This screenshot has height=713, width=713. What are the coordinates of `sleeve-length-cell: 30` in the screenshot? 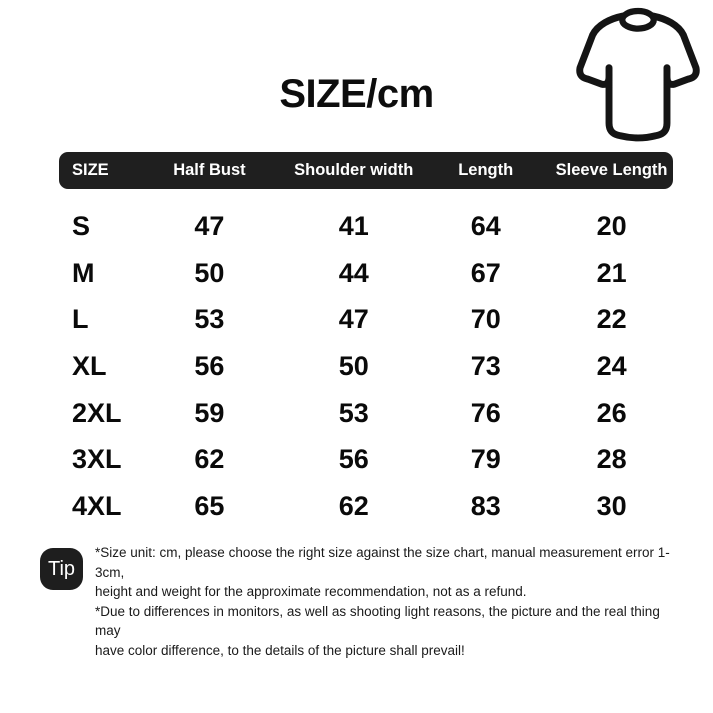 It's located at (611, 505).